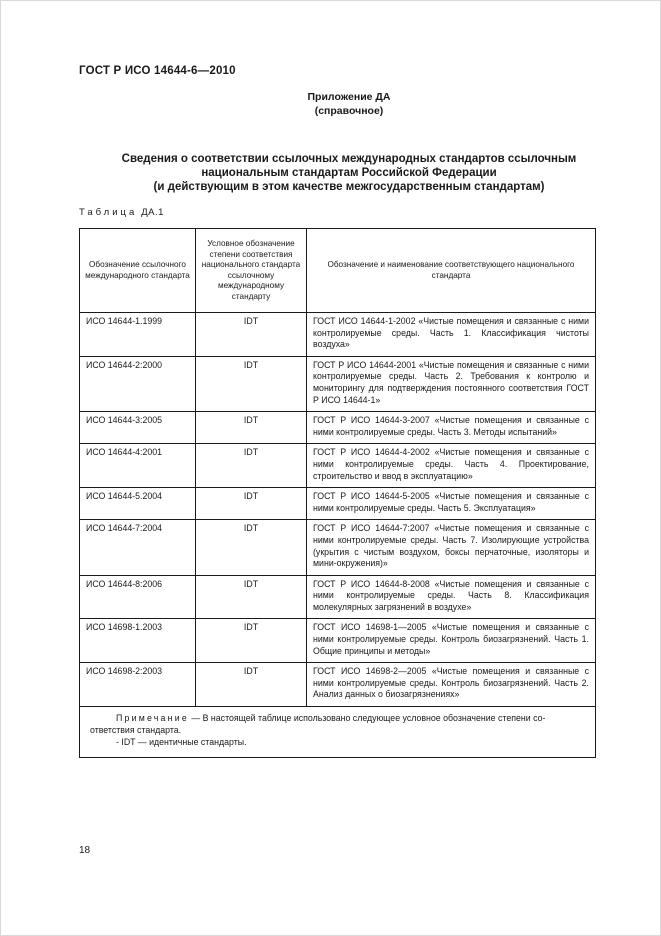 The height and width of the screenshot is (936, 661). Describe the element at coordinates (137, 334) in the screenshot. I see `cell-intl-standard: ИСО 14644-1.1999` at that location.